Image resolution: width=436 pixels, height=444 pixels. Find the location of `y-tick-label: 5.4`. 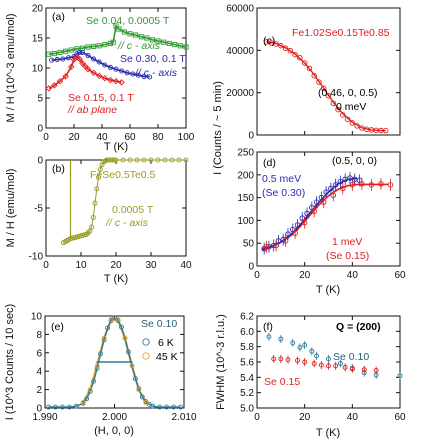

y-tick-label: 5.4 is located at coordinates (247, 378).